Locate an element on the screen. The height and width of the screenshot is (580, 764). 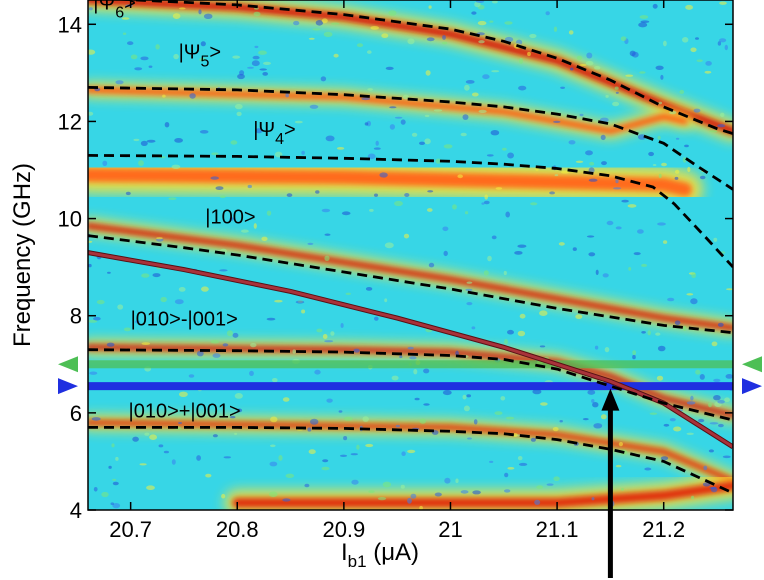
y-tick-label: 8 is located at coordinates (76, 316).